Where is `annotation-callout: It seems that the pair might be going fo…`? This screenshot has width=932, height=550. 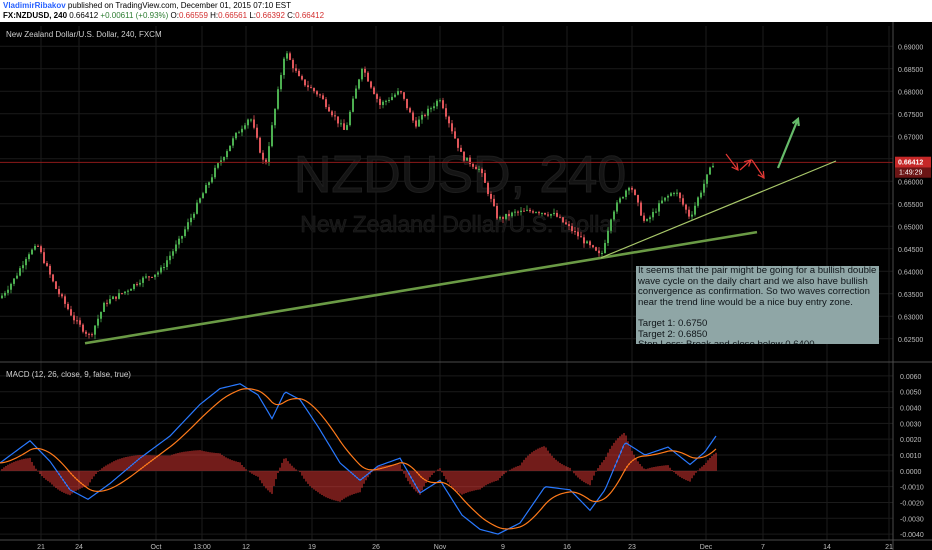 annotation-callout: It seems that the pair might be going fo… is located at coordinates (757, 305).